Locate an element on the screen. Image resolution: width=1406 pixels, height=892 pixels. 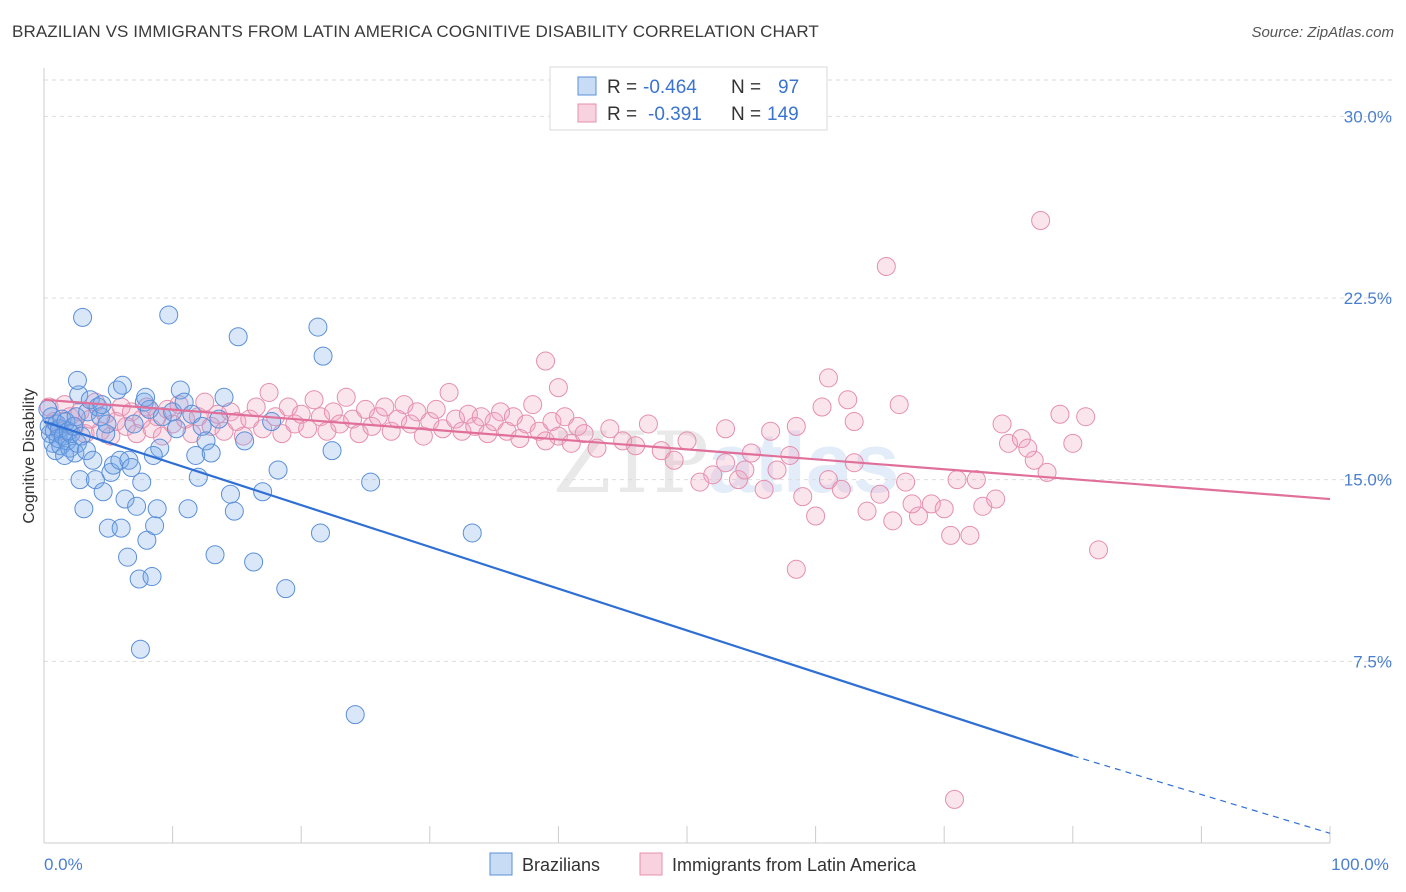
trendline-brazilians-extension is located at coordinates (1201, 794).